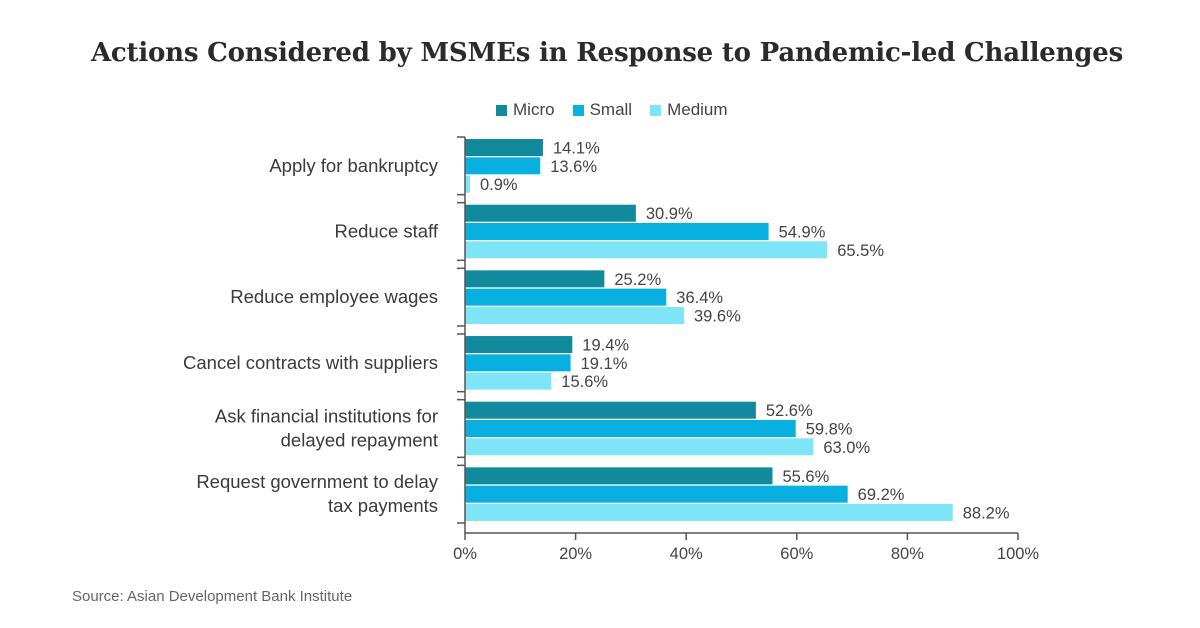 The height and width of the screenshot is (628, 1200). Describe the element at coordinates (860, 251) in the screenshot. I see `bar-value-label: 65.5%` at that location.